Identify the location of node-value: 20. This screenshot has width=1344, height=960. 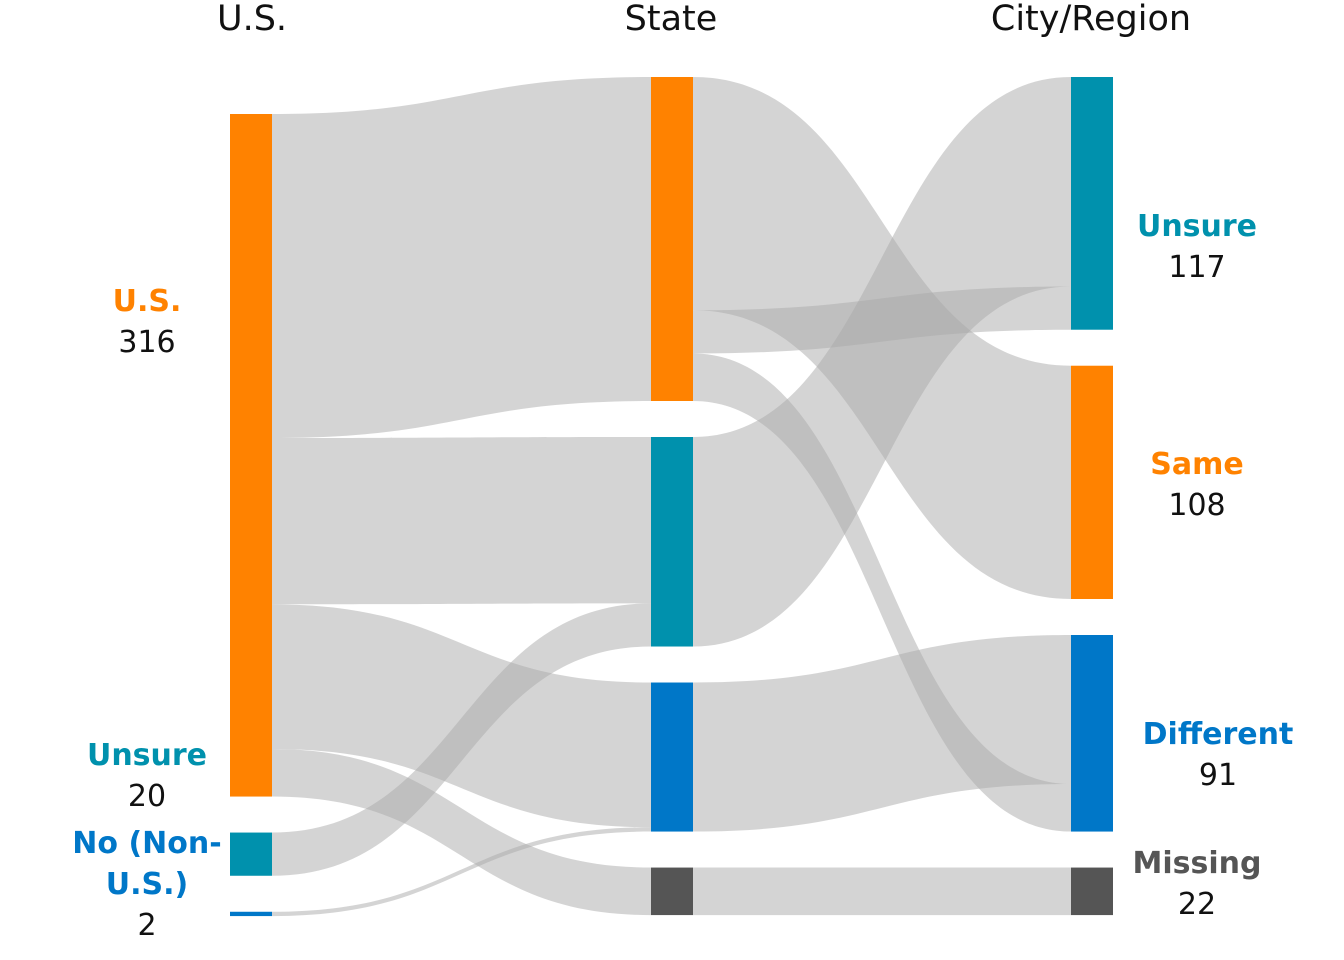
(147, 796).